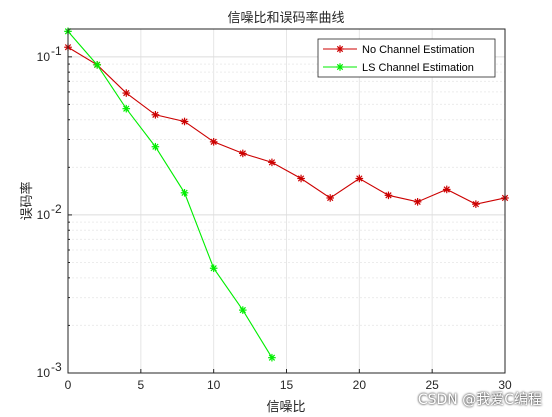 This screenshot has width=552, height=417. Describe the element at coordinates (418, 50) in the screenshot. I see `legend-label: No Channel Estimation` at that location.